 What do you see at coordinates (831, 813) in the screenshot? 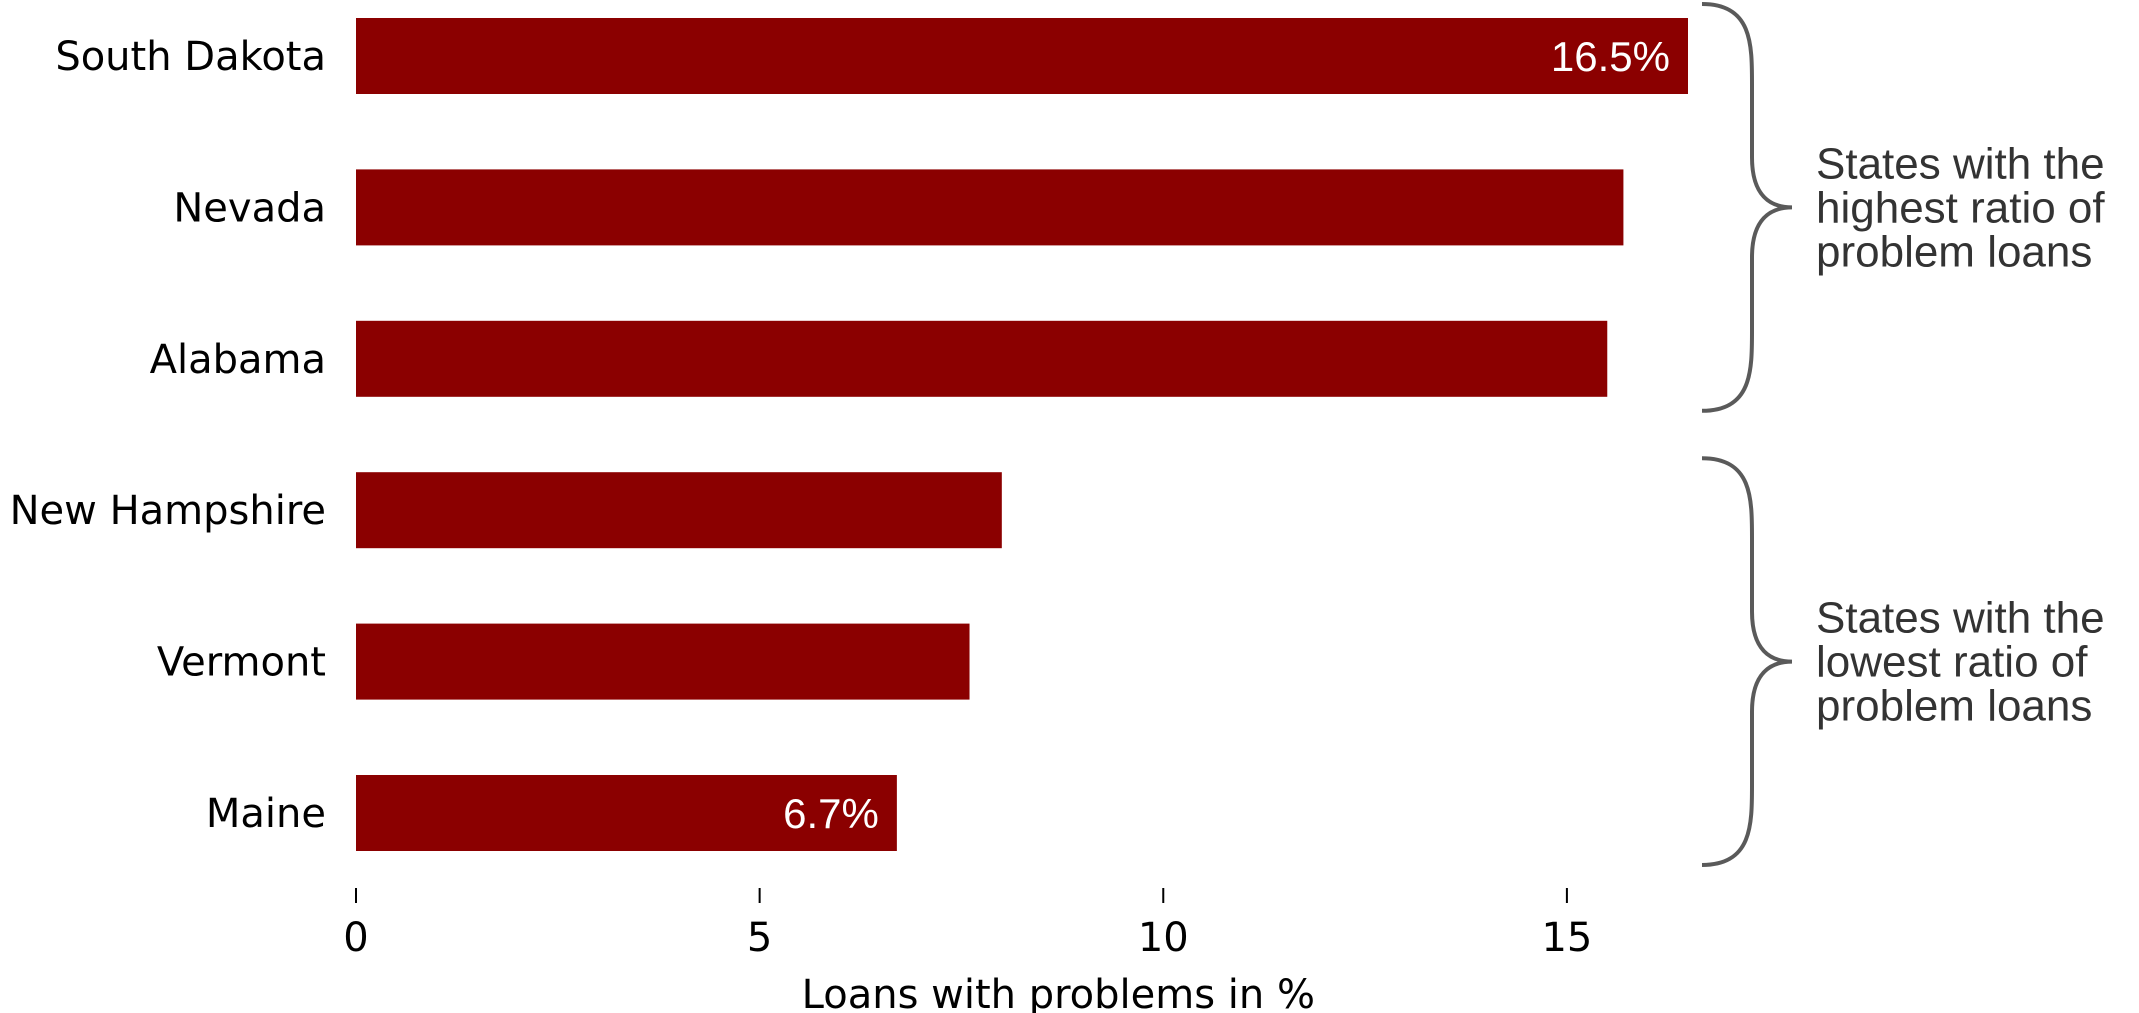
I see `data-label: 6.7%` at bounding box center [831, 813].